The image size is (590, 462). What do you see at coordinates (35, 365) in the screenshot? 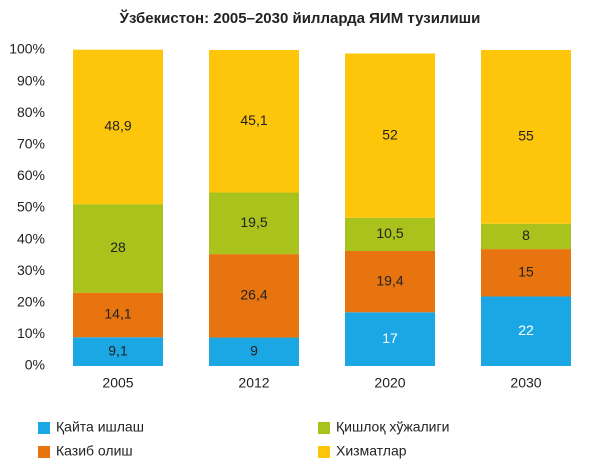
I see `y-tick-label: 0%` at bounding box center [35, 365].